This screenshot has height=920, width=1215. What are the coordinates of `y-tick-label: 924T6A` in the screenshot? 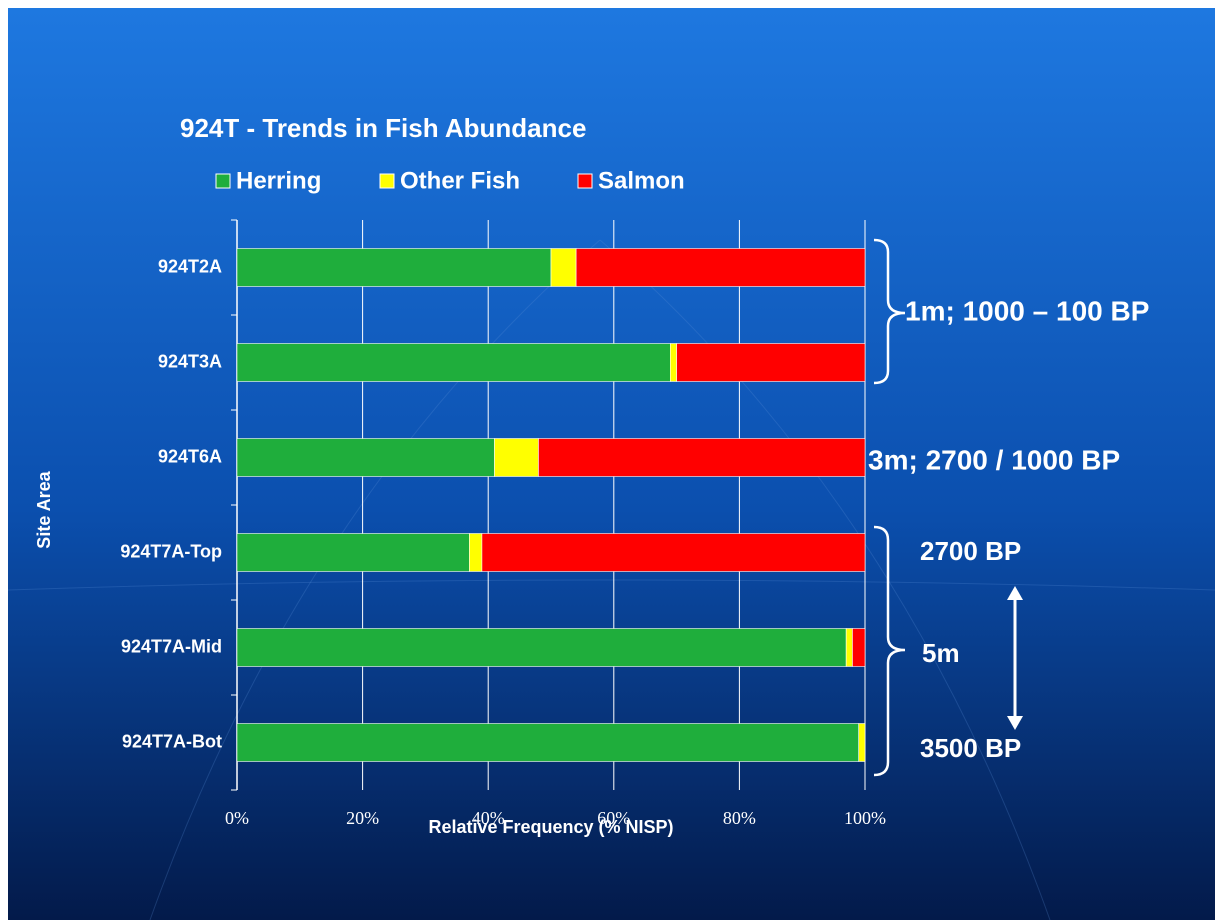 It's located at (190, 456).